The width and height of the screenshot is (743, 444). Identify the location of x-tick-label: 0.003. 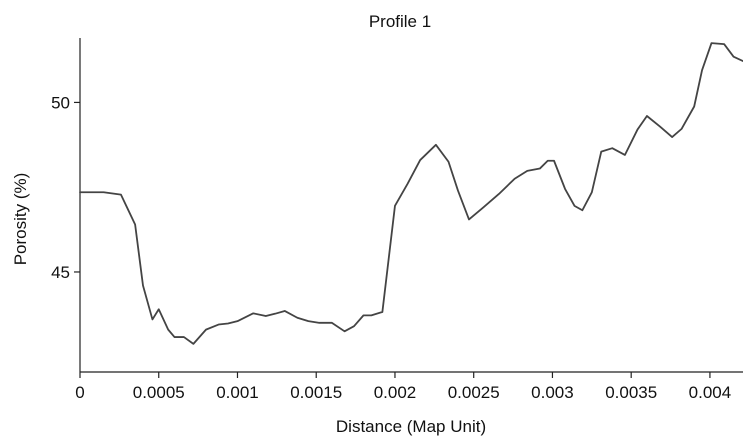
(552, 392).